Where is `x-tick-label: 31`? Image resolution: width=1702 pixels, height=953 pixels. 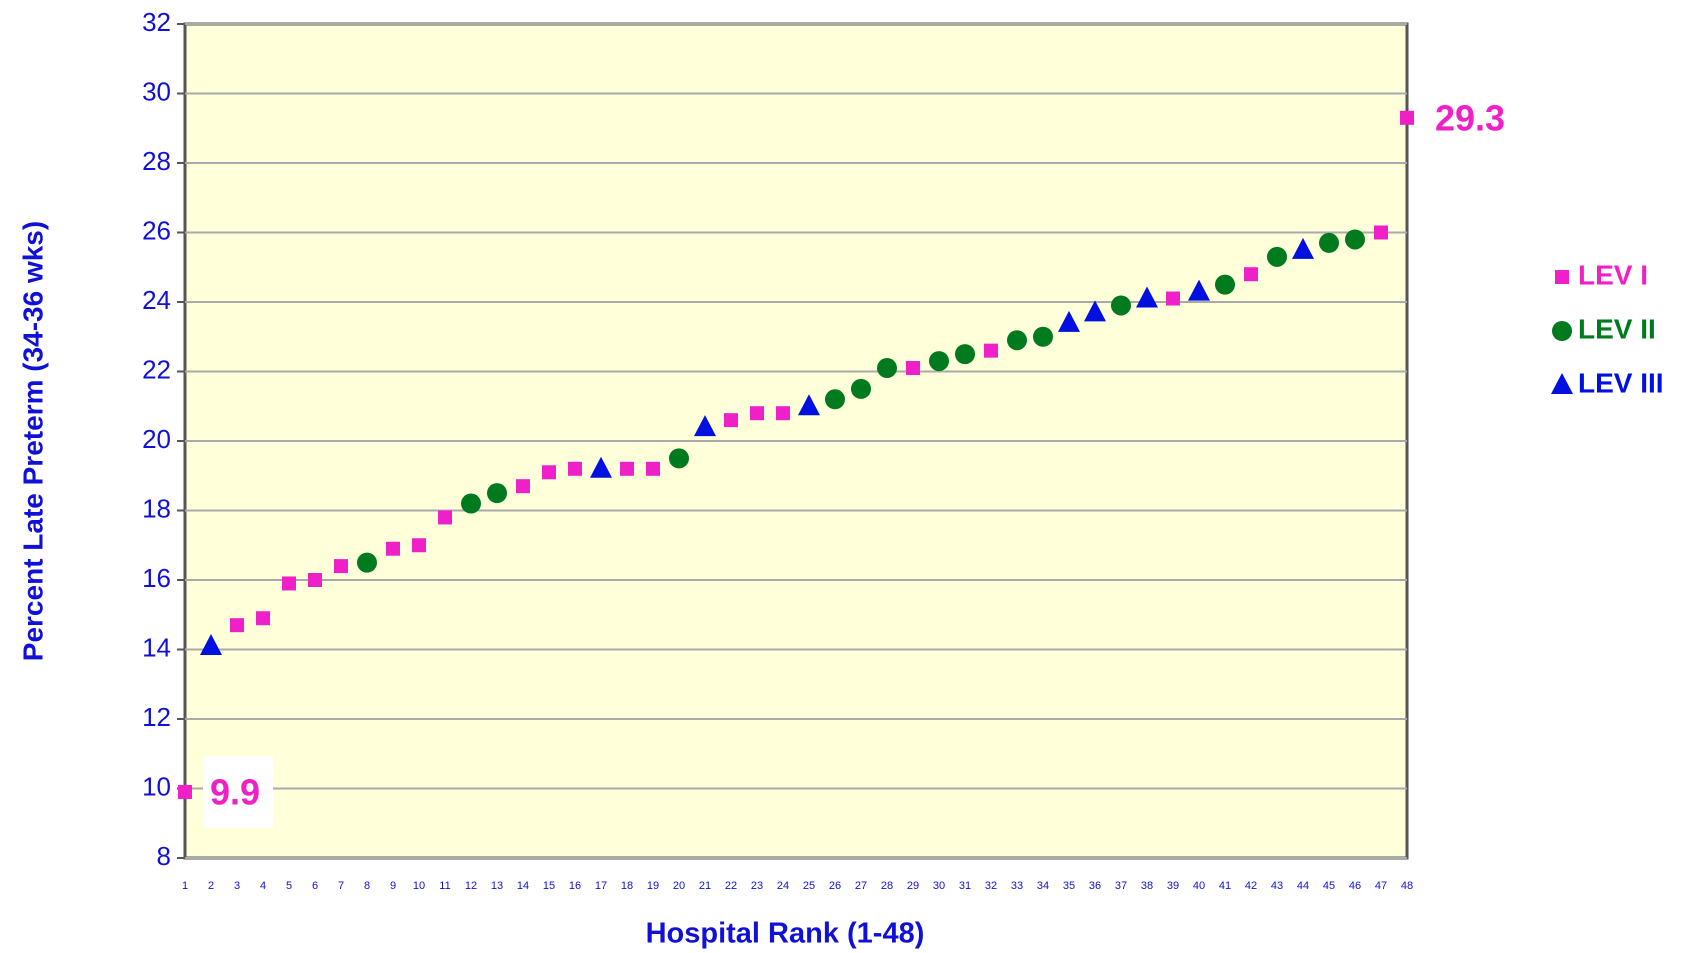 x-tick-label: 31 is located at coordinates (965, 886).